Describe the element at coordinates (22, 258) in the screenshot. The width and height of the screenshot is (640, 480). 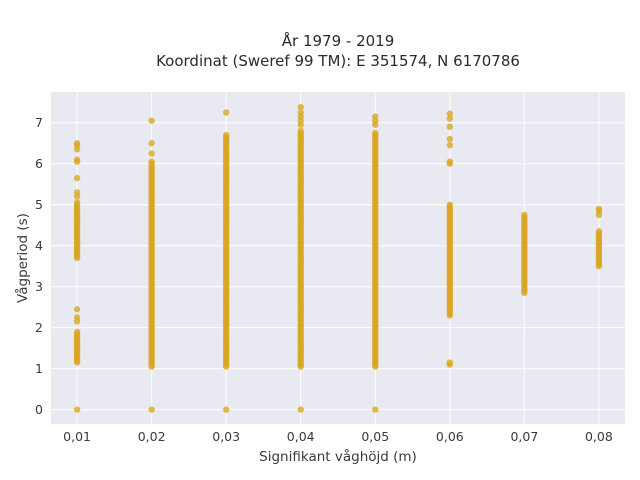
I see `y-axis-title: Vågperiod (s)` at that location.